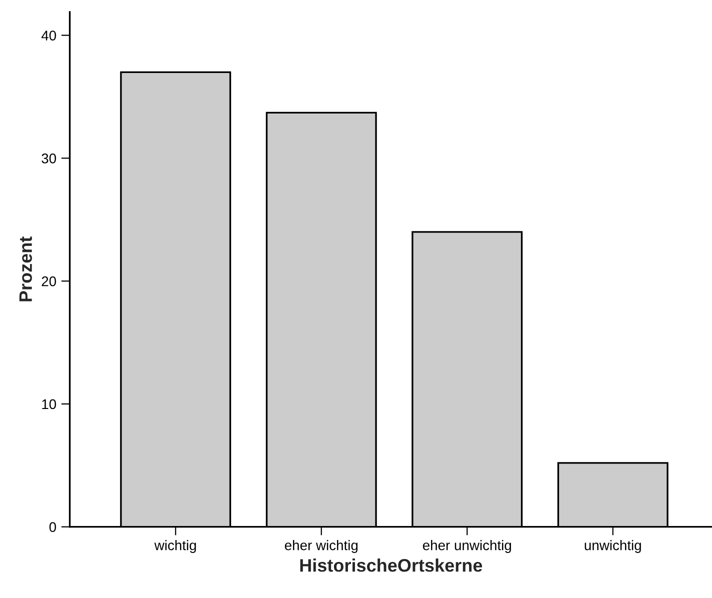 The height and width of the screenshot is (598, 712). Describe the element at coordinates (175, 546) in the screenshot. I see `x-tick-label: wichtig` at that location.